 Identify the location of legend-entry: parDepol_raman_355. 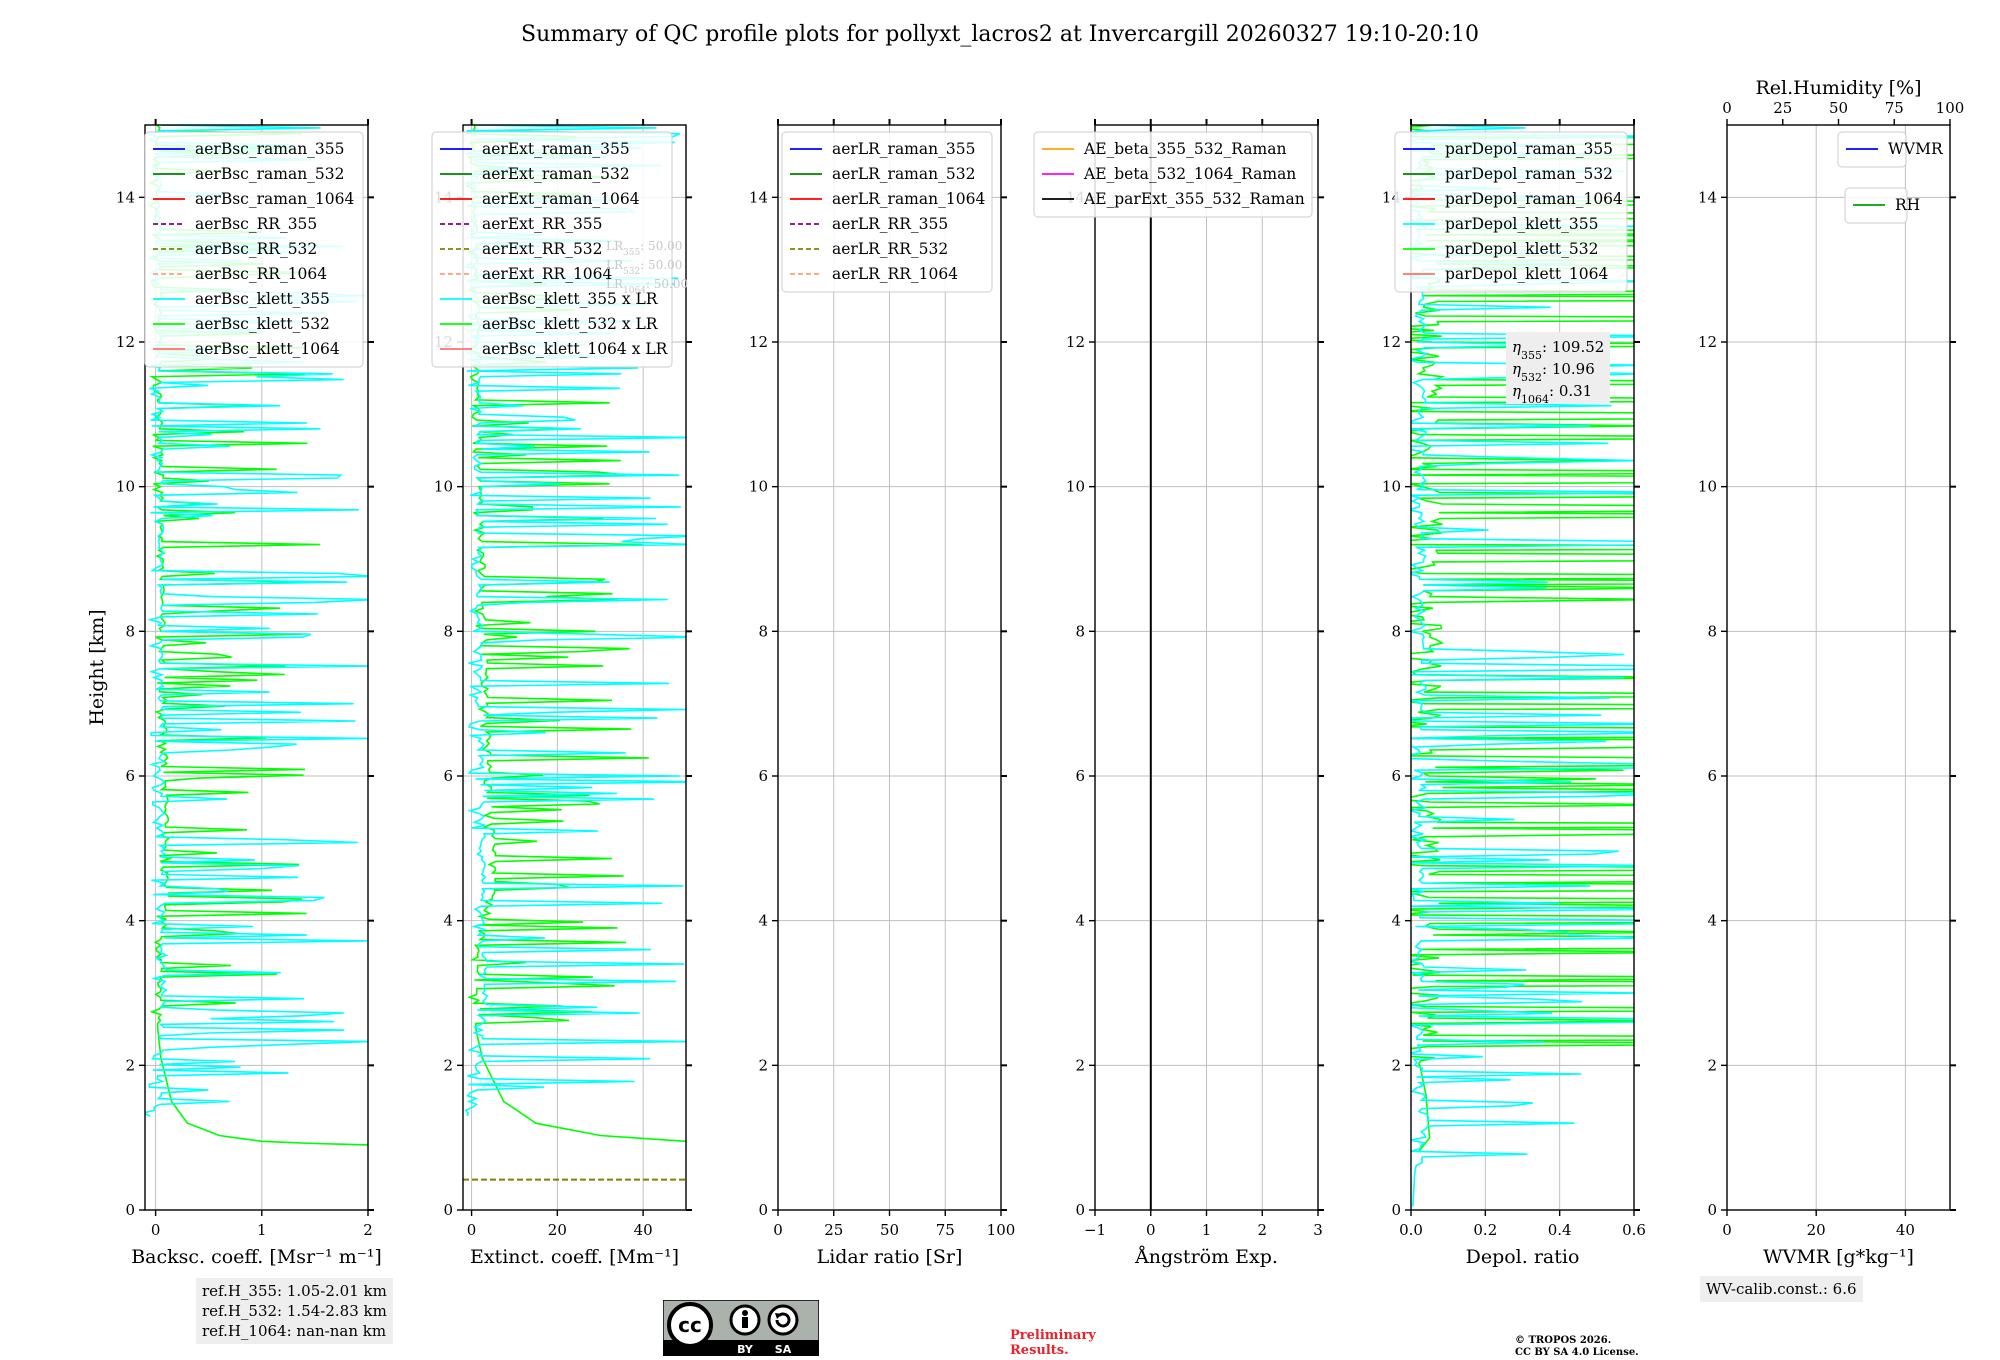
(1529, 149).